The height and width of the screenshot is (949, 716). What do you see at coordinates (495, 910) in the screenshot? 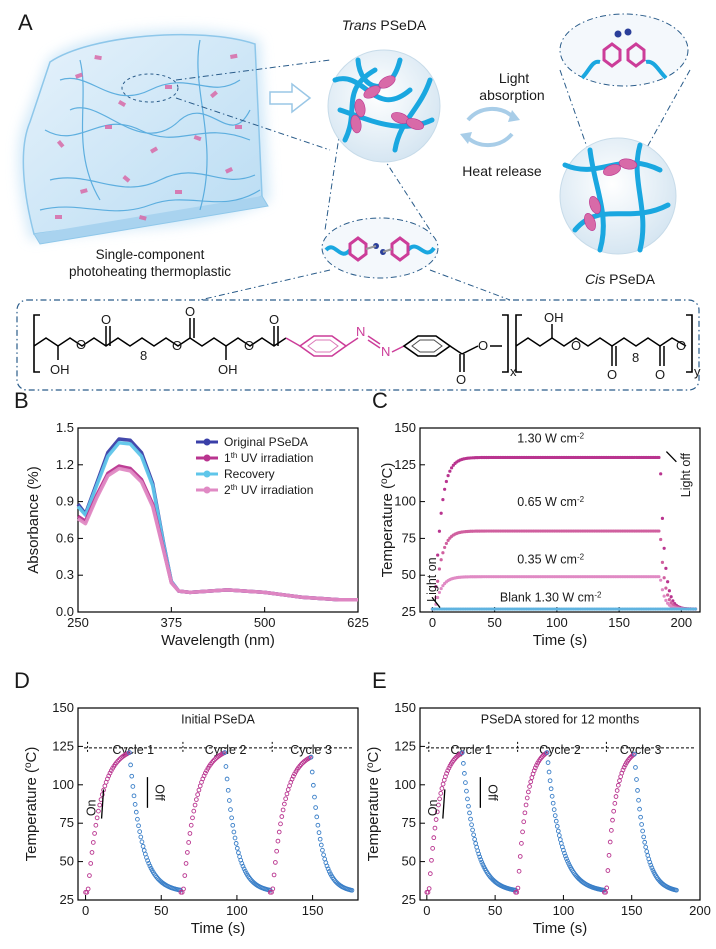
I see `e-xtick-label: 50` at bounding box center [495, 910].